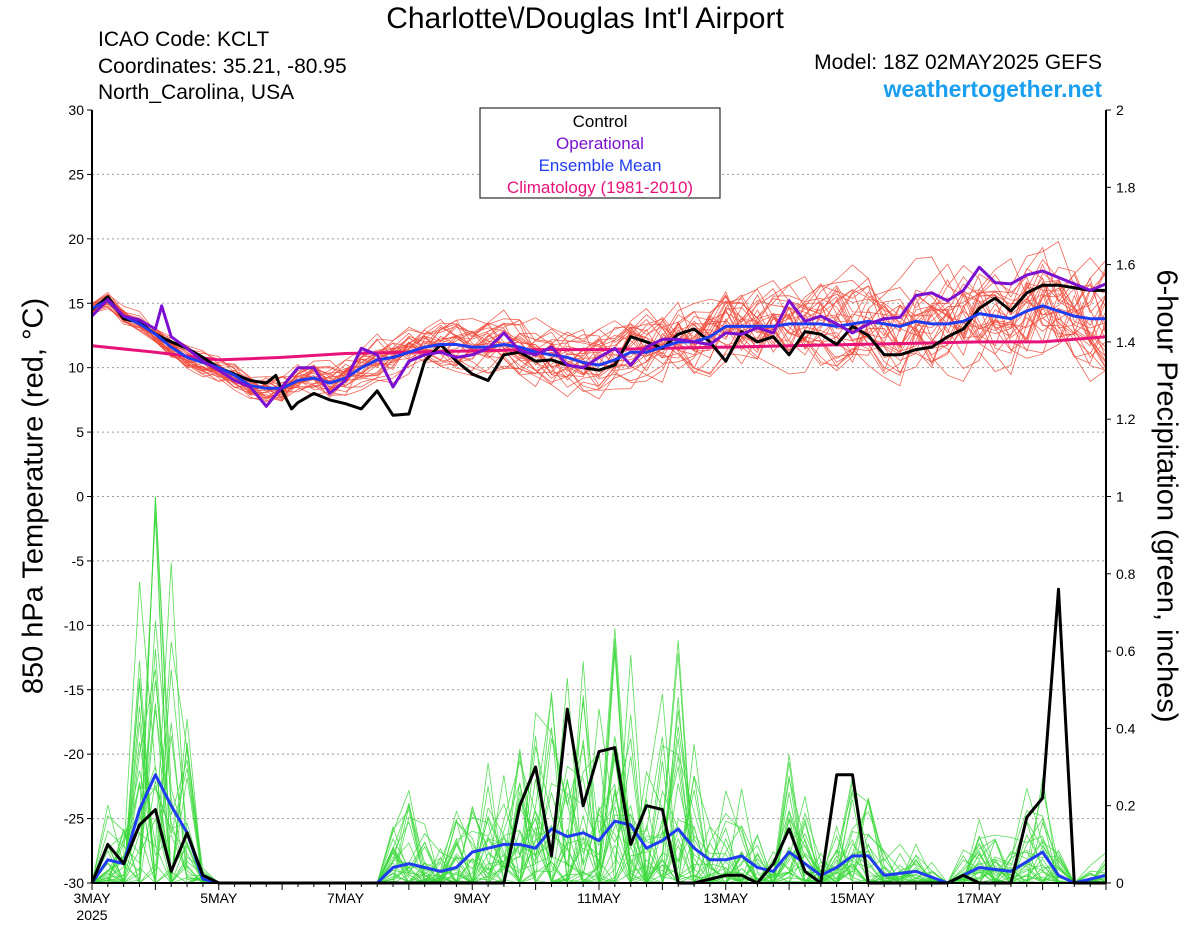  I want to click on y-tick-label-right: 0, so click(1120, 883).